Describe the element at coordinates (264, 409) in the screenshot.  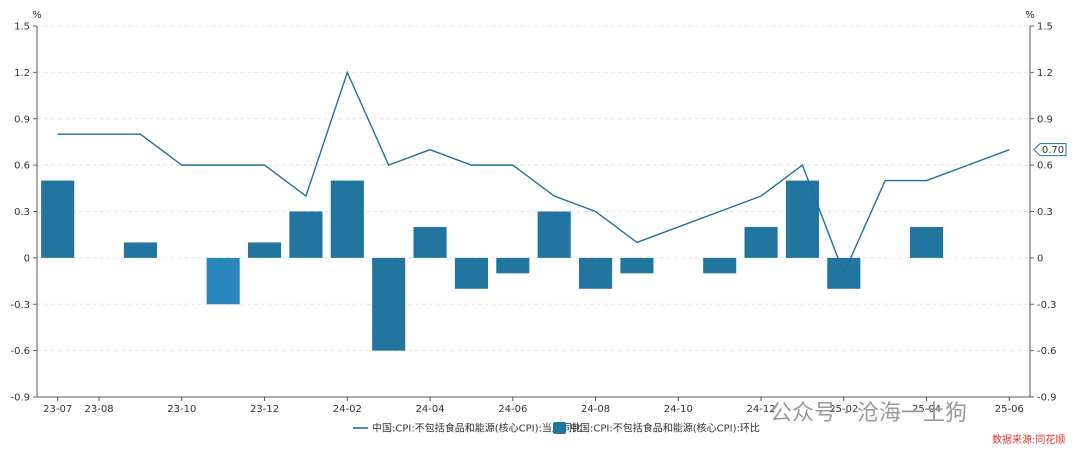
I see `x-tick-label: 23-12` at that location.